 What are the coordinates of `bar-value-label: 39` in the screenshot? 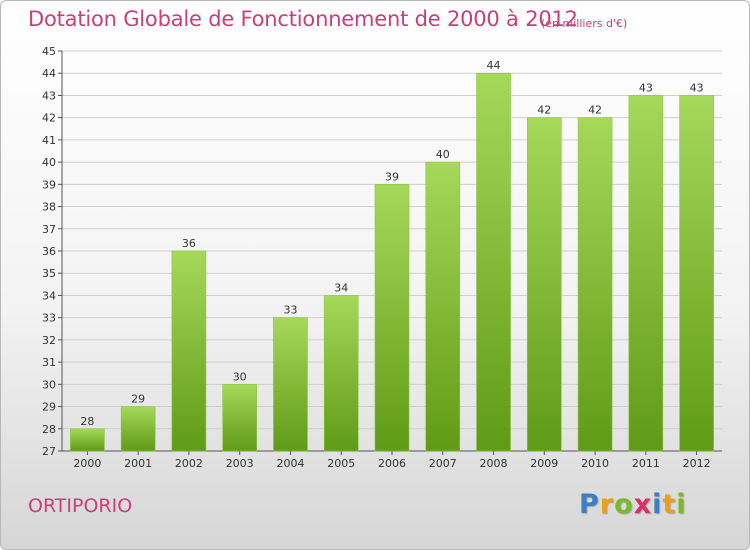 It's located at (392, 176).